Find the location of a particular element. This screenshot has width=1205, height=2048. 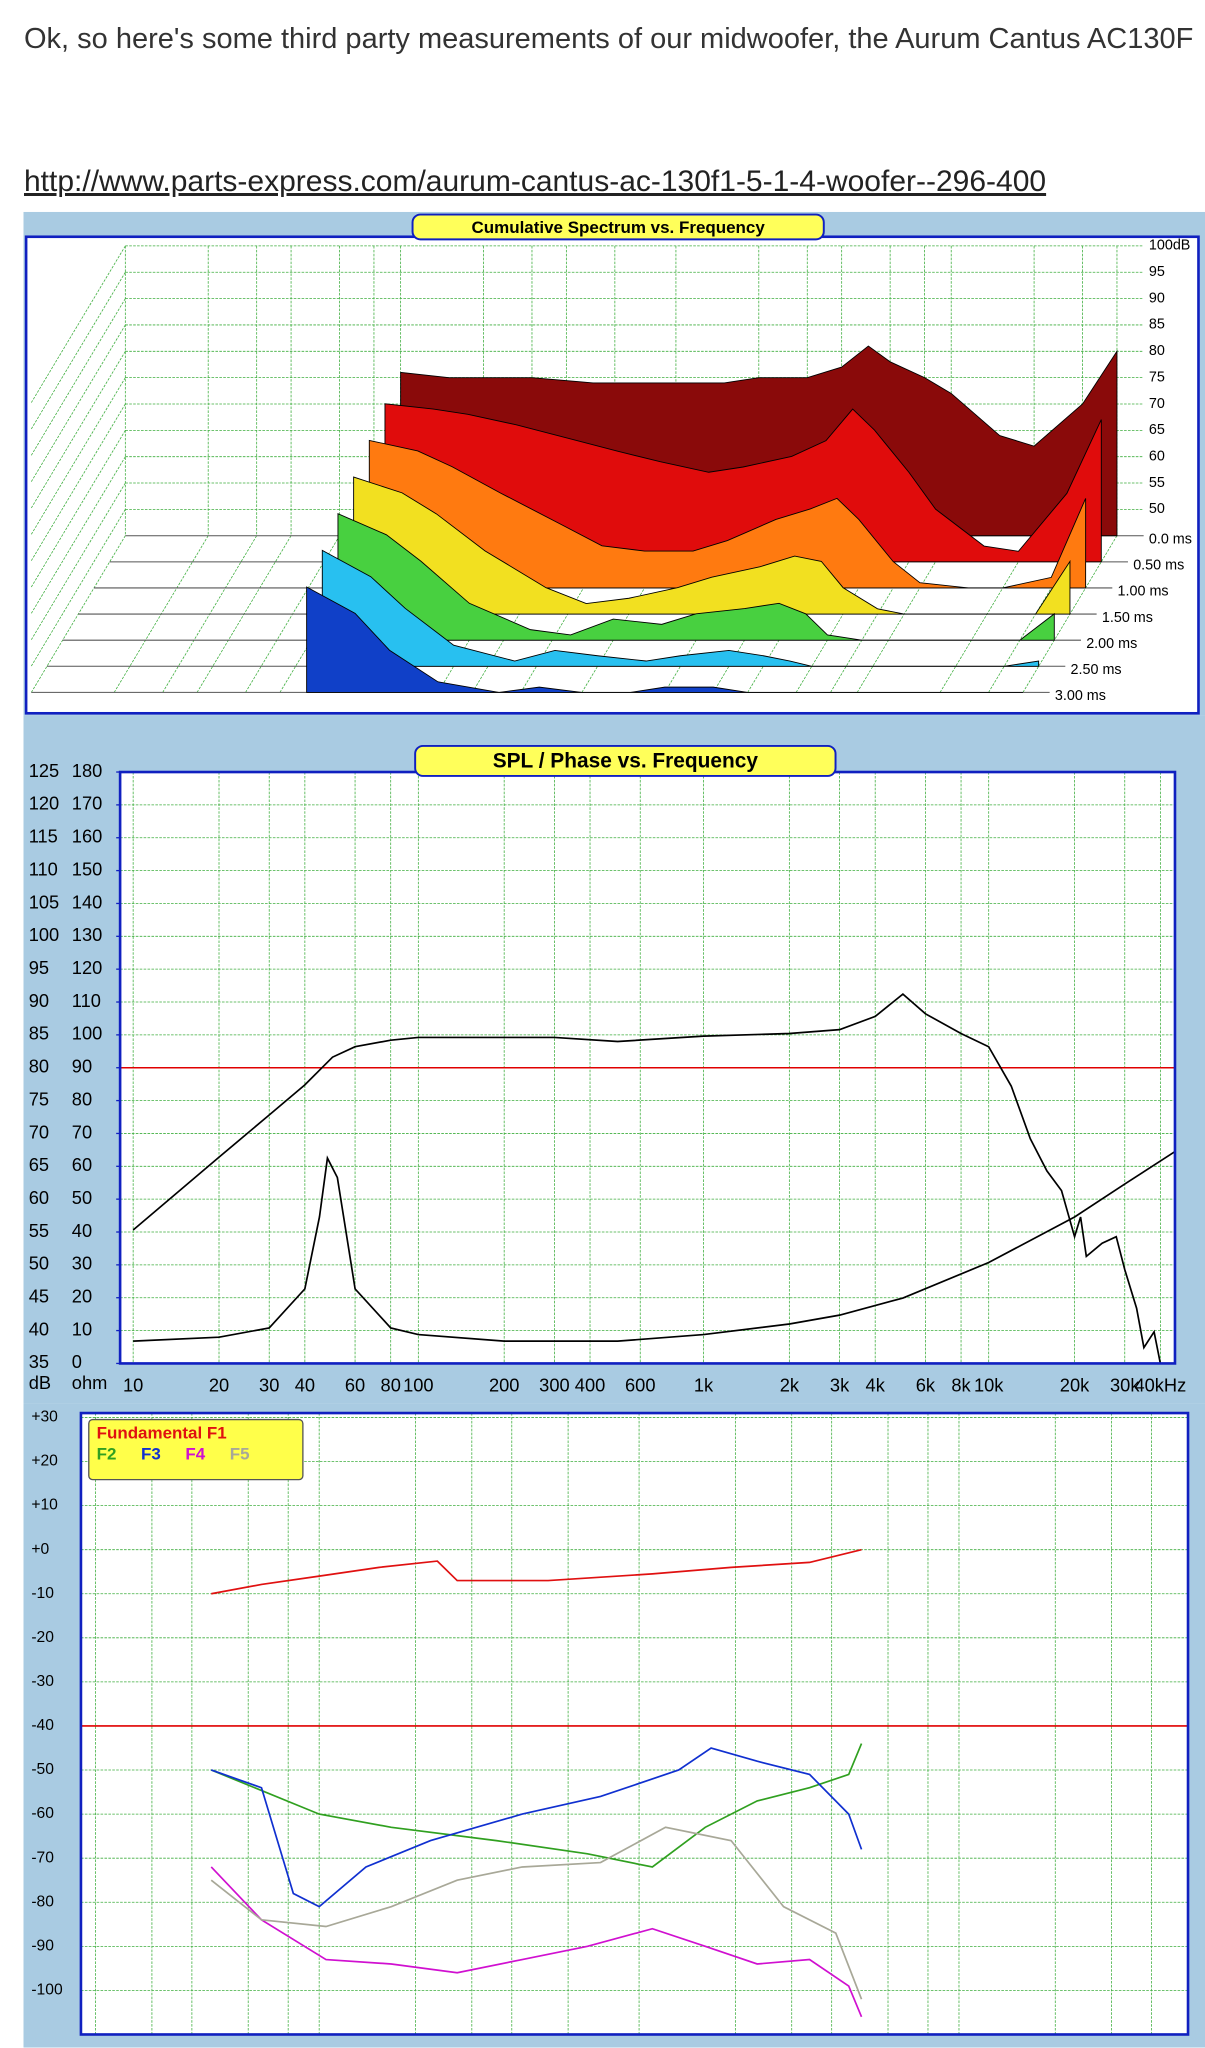

x-tick-label: 30k is located at coordinates (1125, 1385).